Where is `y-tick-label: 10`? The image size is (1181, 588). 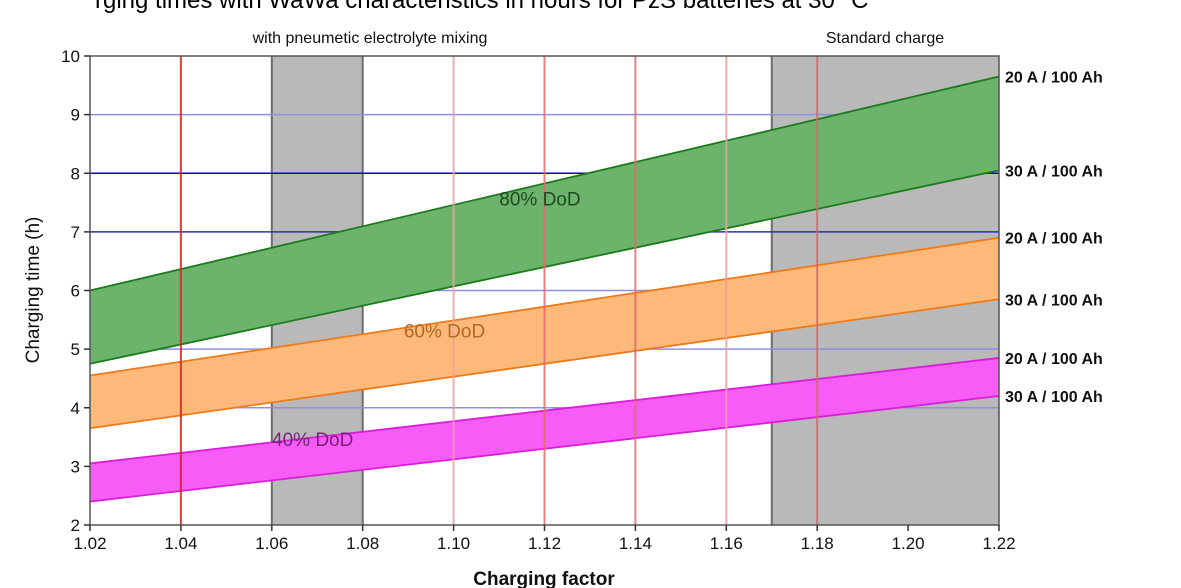
y-tick-label: 10 is located at coordinates (70, 56).